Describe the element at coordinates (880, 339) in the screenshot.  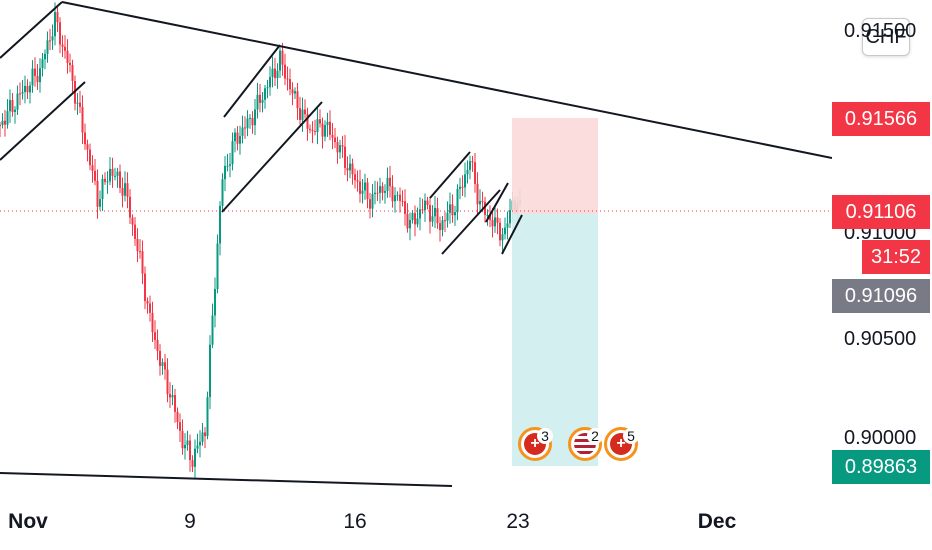
I see `y-tick-label: 0.90500` at that location.